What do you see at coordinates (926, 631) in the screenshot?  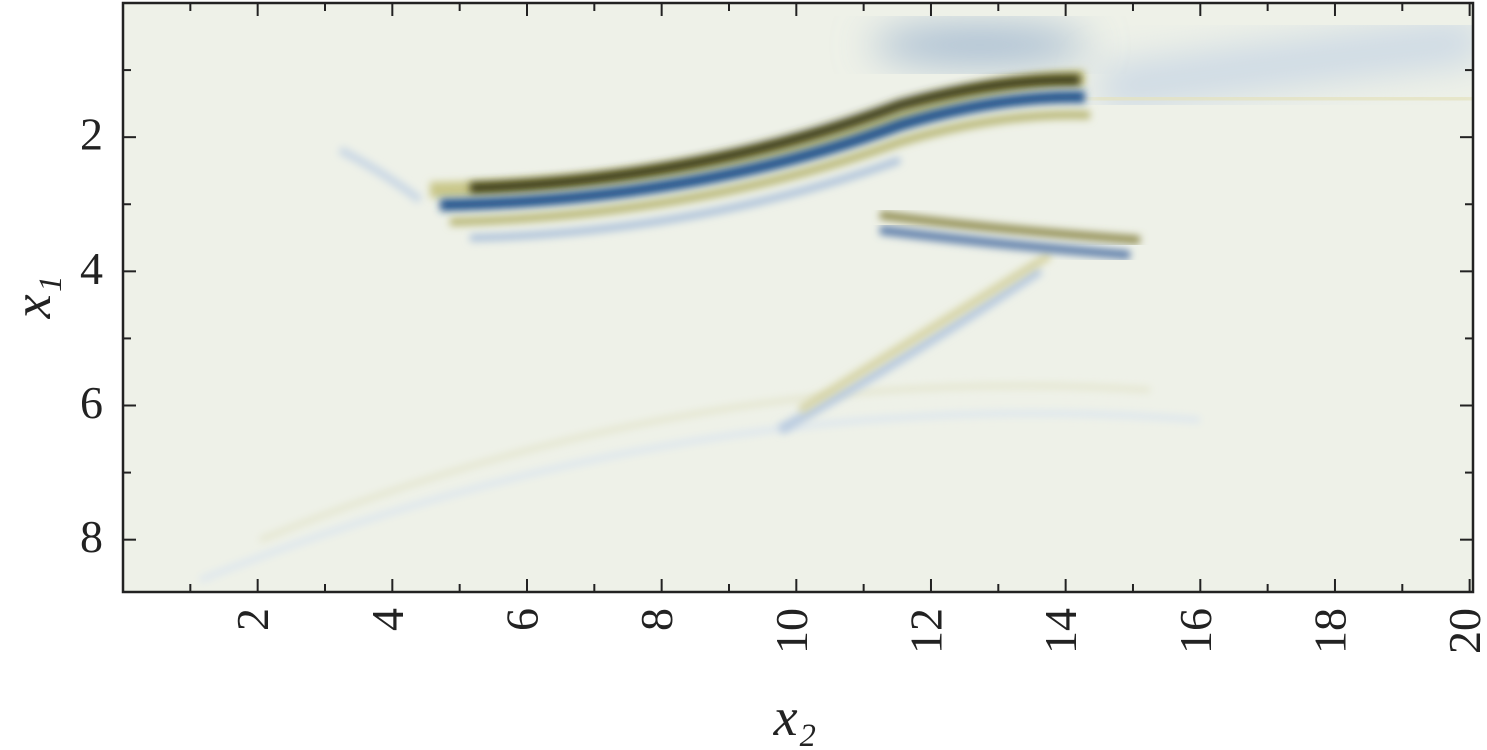 I see `x-tick-label: 12` at bounding box center [926, 631].